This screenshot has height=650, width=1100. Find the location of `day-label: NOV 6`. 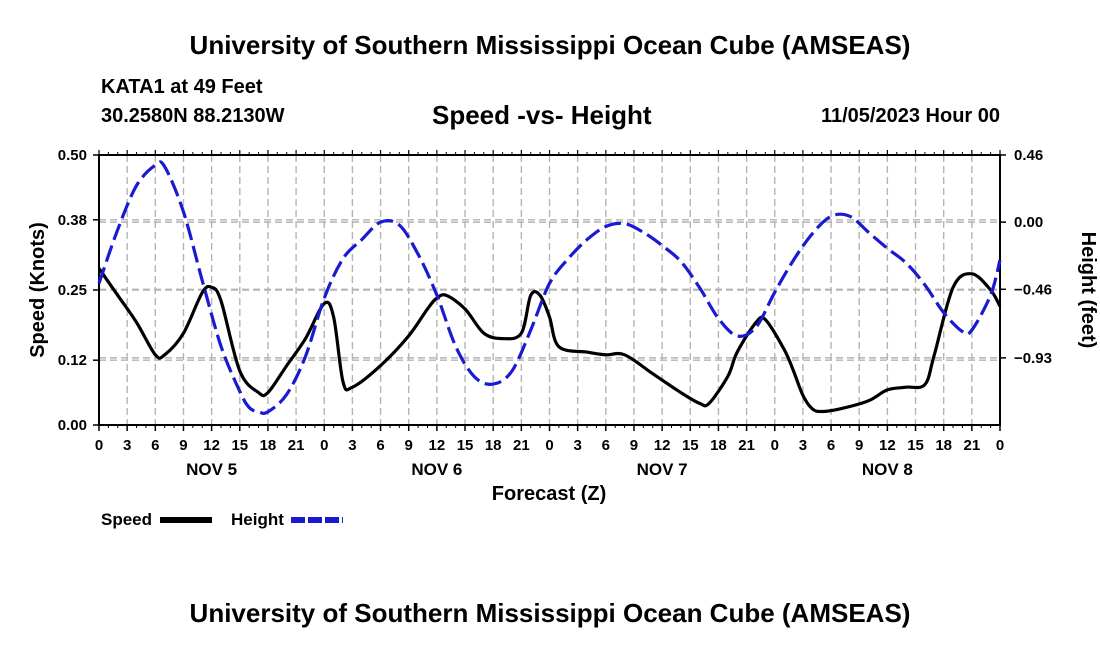

day-label: NOV 6 is located at coordinates (436, 469).